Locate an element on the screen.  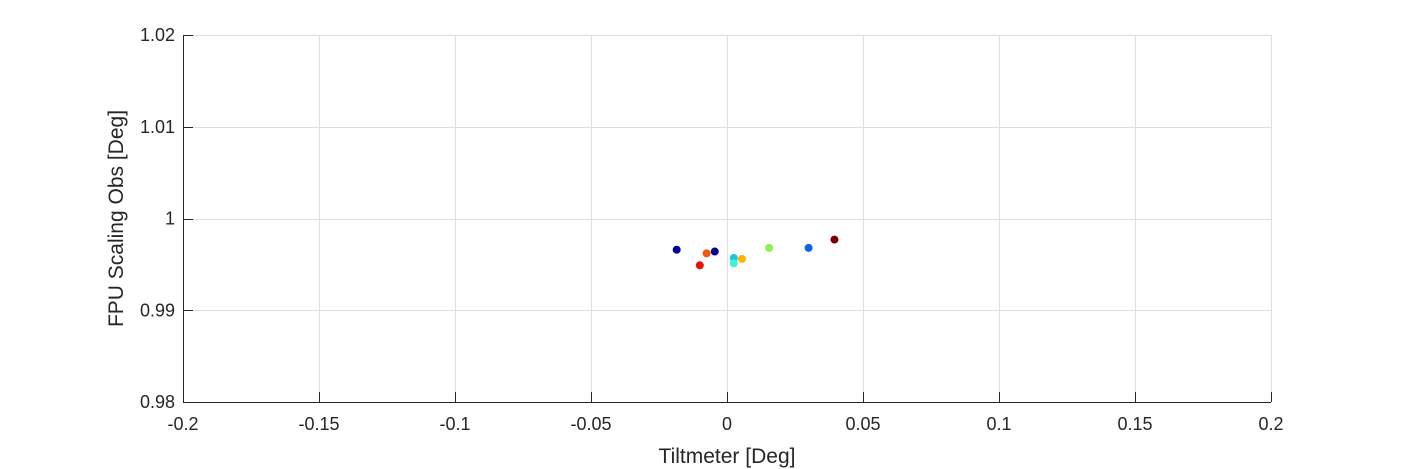
y-tick-label: 0.99 is located at coordinates (157, 310).